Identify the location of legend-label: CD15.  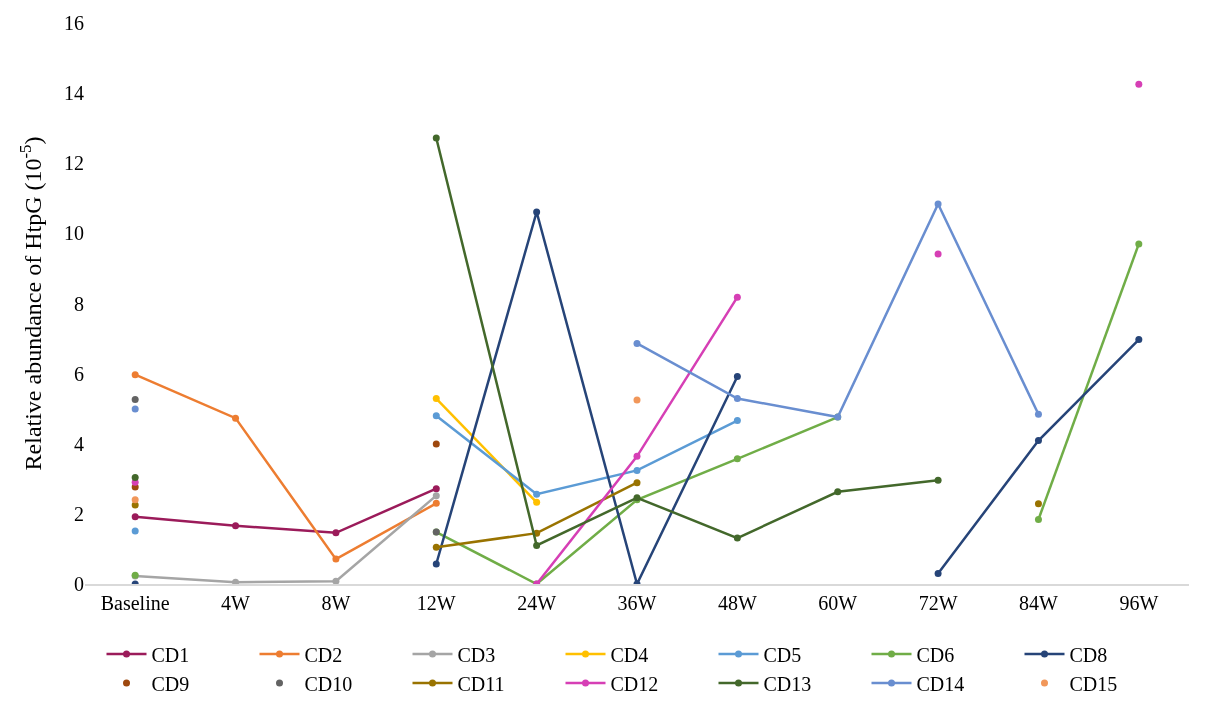
(1093, 683).